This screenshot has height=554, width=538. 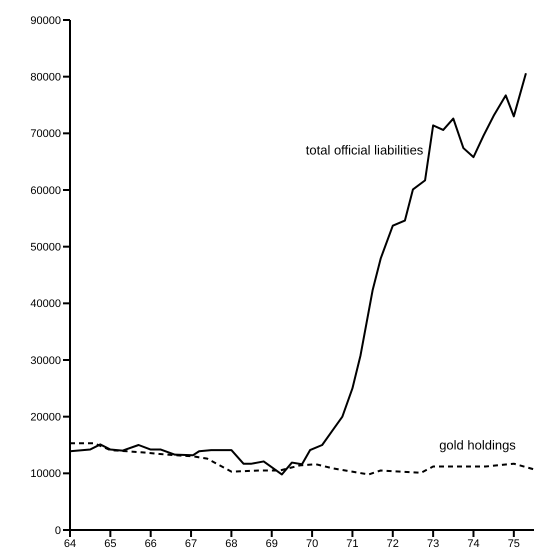 What do you see at coordinates (45, 304) in the screenshot?
I see `y-tick-label: 40000` at bounding box center [45, 304].